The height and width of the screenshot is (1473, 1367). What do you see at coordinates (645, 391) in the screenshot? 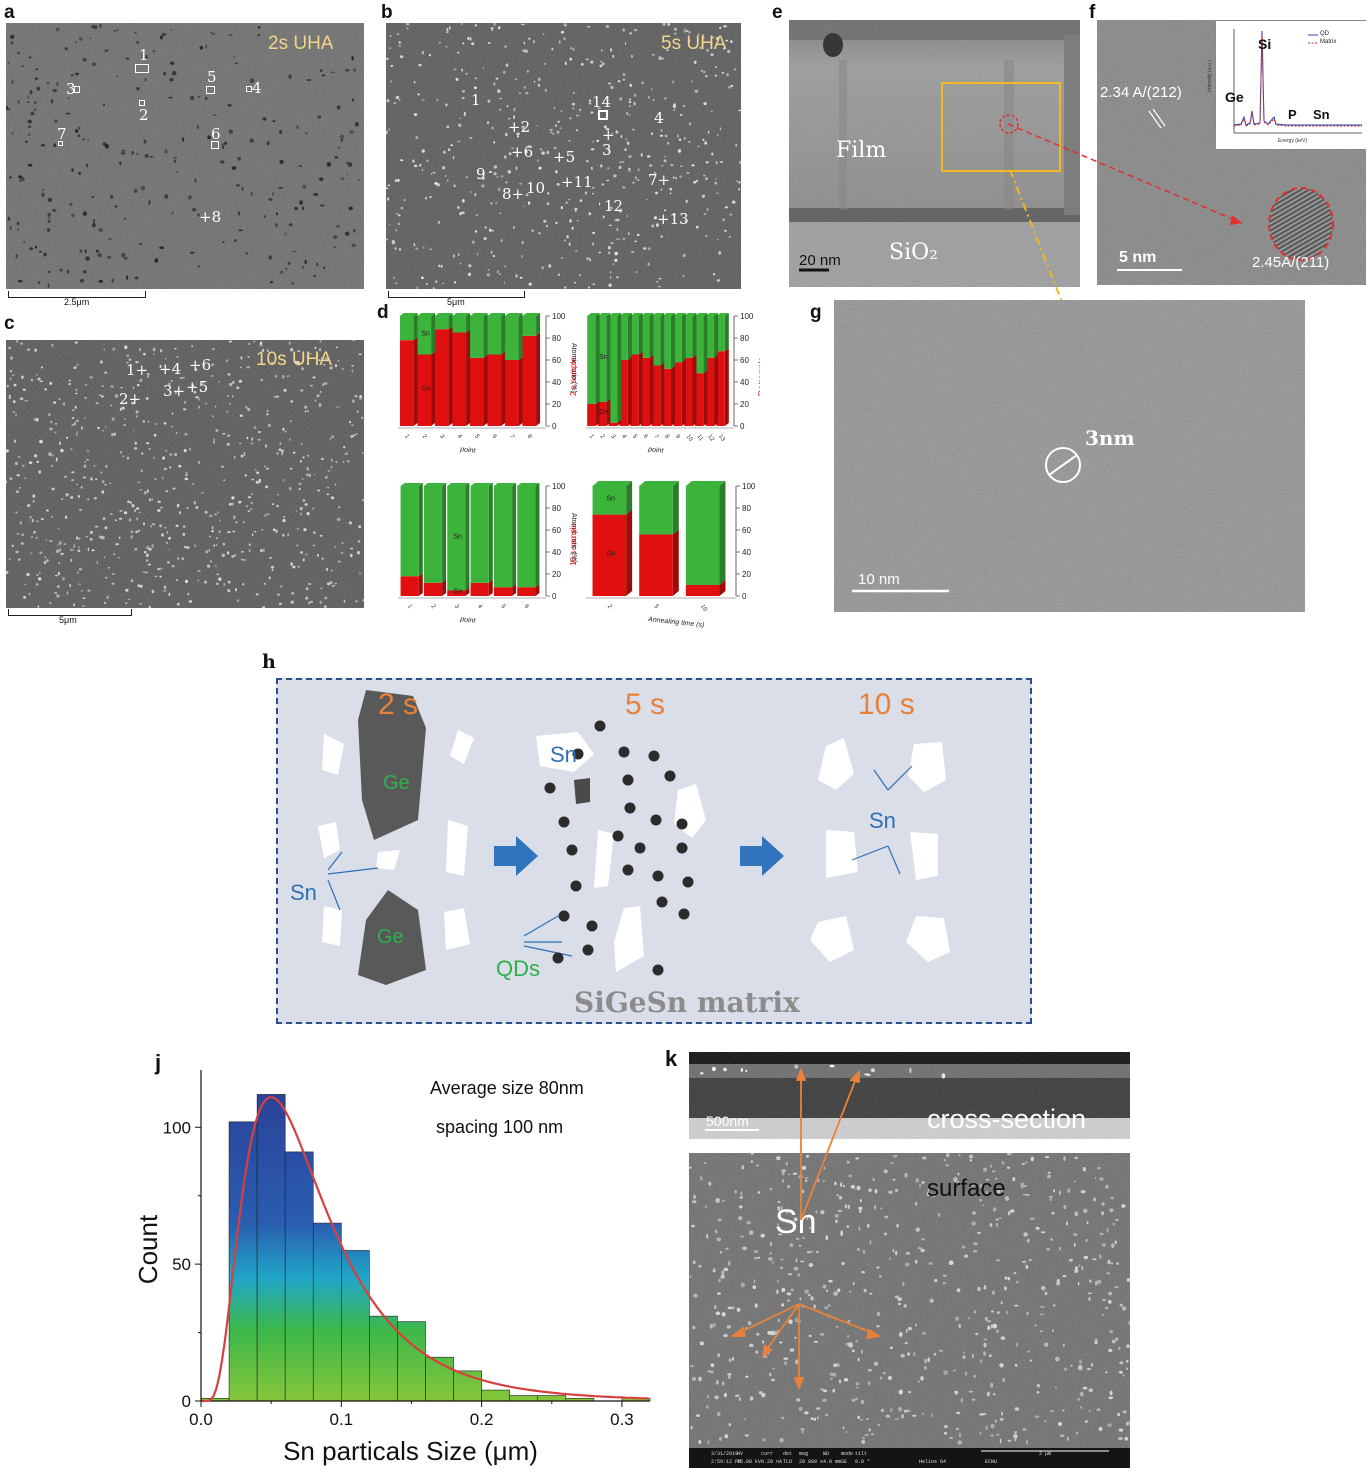
I see `bar-ge` at bounding box center [645, 391].